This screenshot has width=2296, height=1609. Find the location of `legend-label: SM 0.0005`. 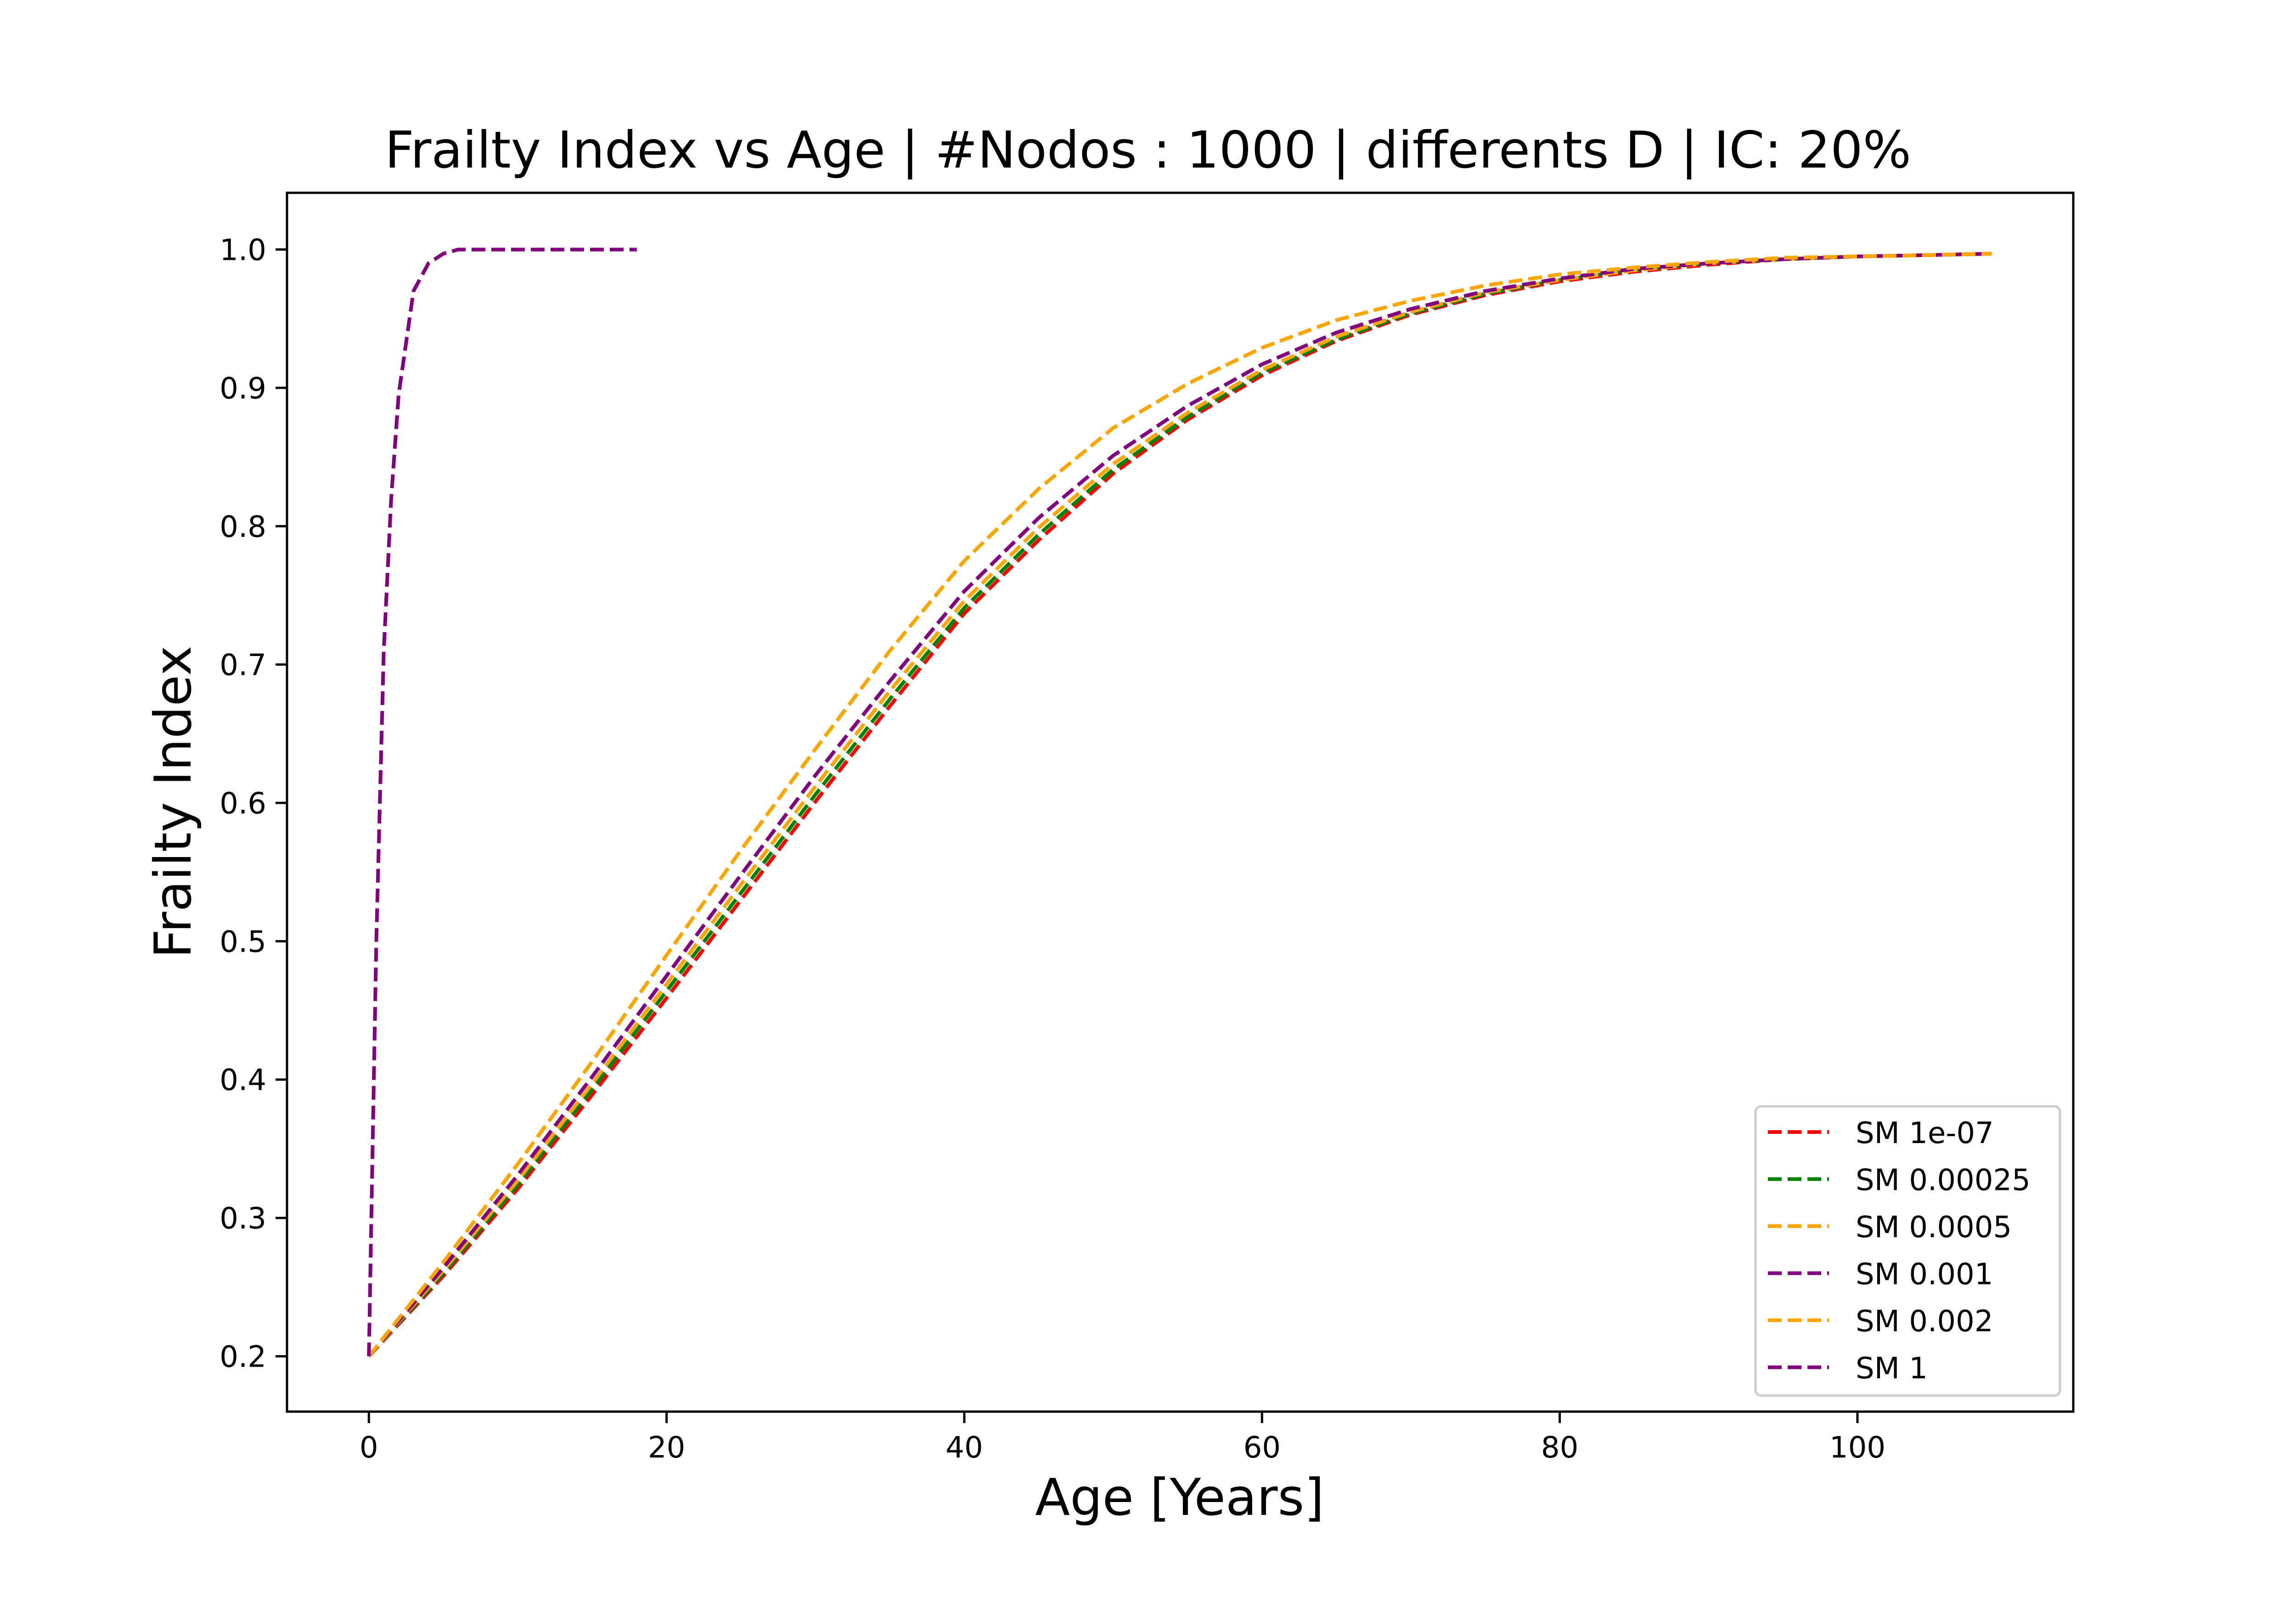

legend-label: SM 0.0005 is located at coordinates (1934, 1228).